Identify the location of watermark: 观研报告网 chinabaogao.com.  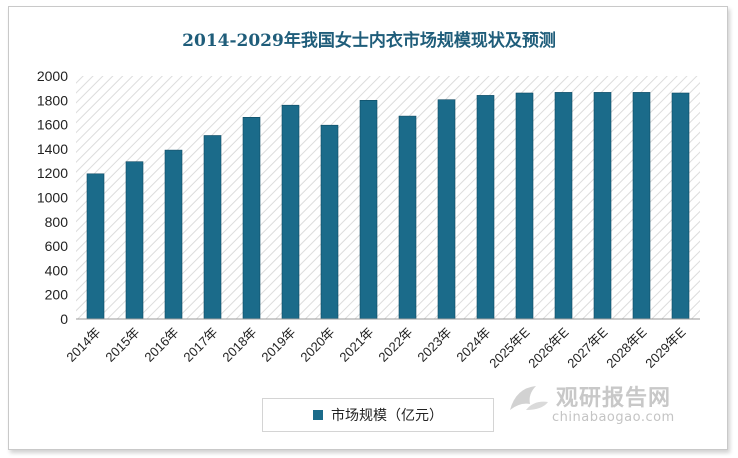
(601, 406).